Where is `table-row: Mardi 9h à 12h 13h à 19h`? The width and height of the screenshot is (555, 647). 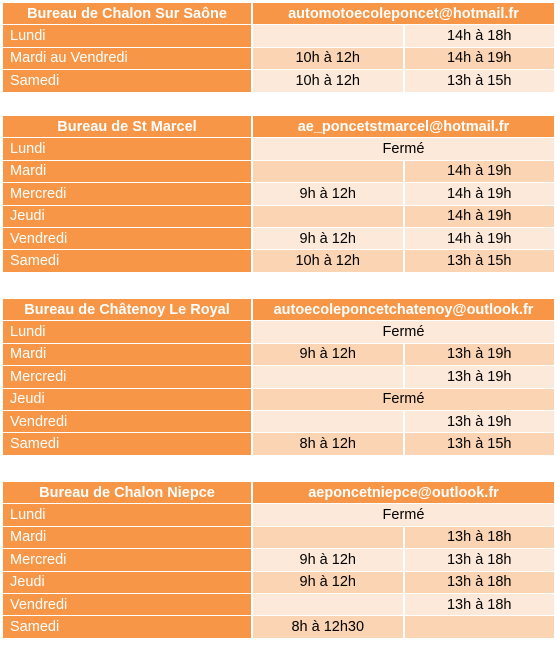
table-row: Mardi 9h à 12h 13h à 19h is located at coordinates (278, 355).